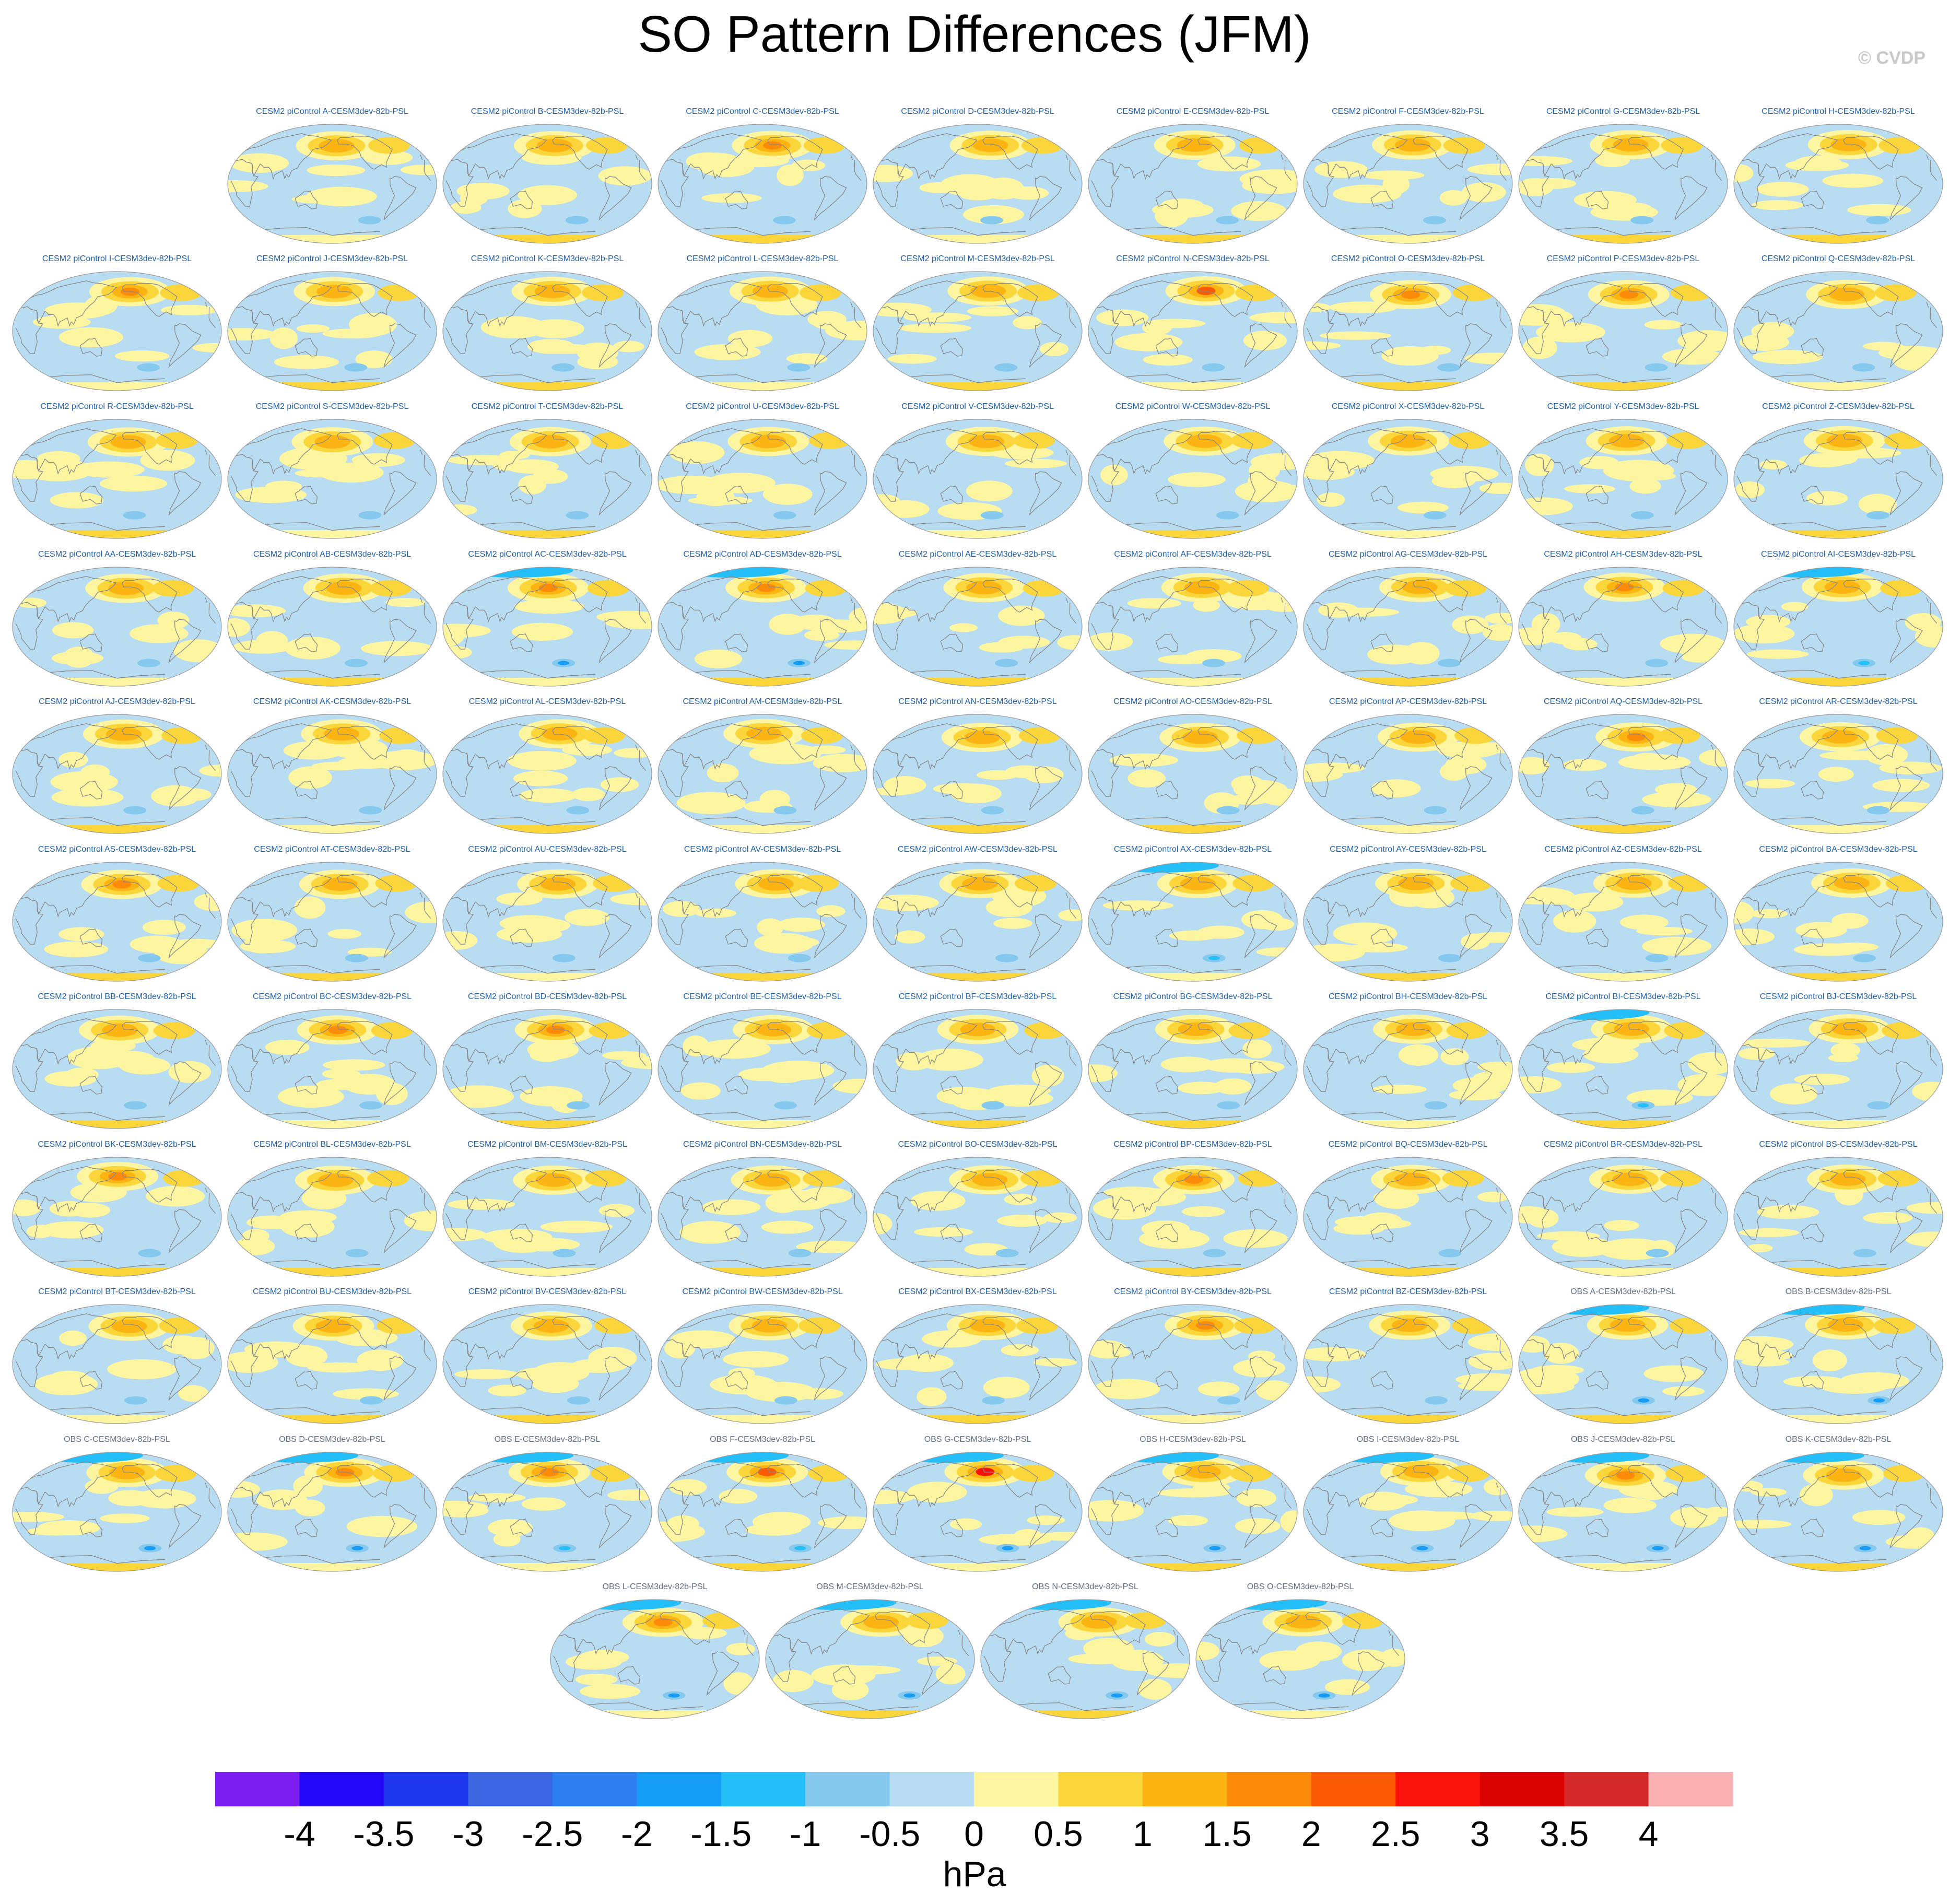 The image size is (1949, 1904). I want to click on map-panel: CESM2 piControl BS-CESM3dev-82b-PSL, so click(1838, 1209).